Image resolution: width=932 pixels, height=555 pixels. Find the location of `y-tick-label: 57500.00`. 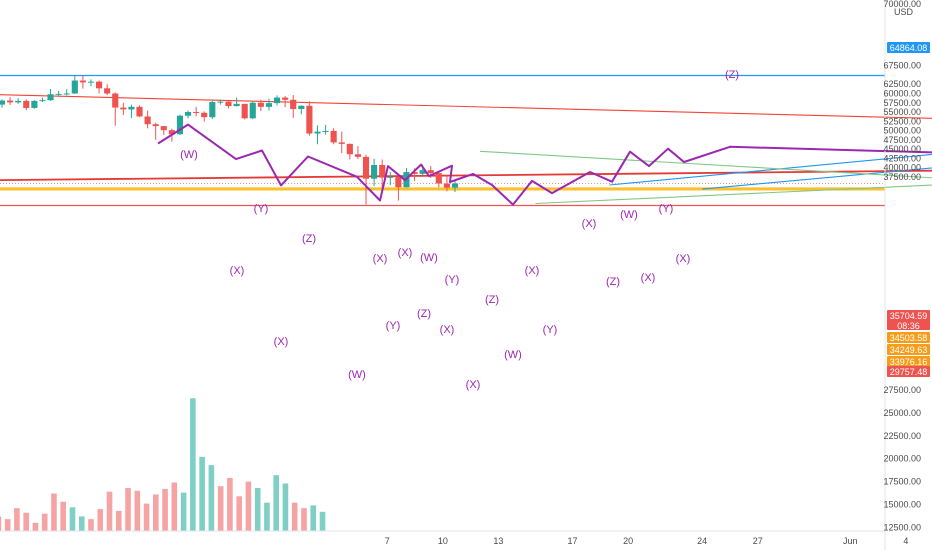

y-tick-label: 57500.00 is located at coordinates (902, 103).